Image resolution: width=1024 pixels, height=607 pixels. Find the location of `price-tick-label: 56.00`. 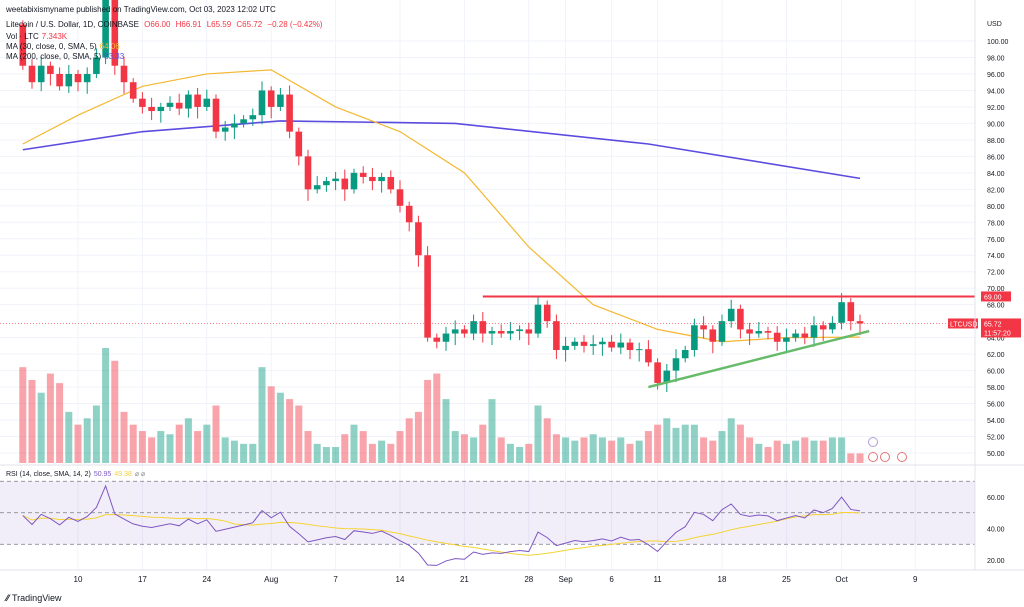

price-tick-label: 56.00 is located at coordinates (996, 405).